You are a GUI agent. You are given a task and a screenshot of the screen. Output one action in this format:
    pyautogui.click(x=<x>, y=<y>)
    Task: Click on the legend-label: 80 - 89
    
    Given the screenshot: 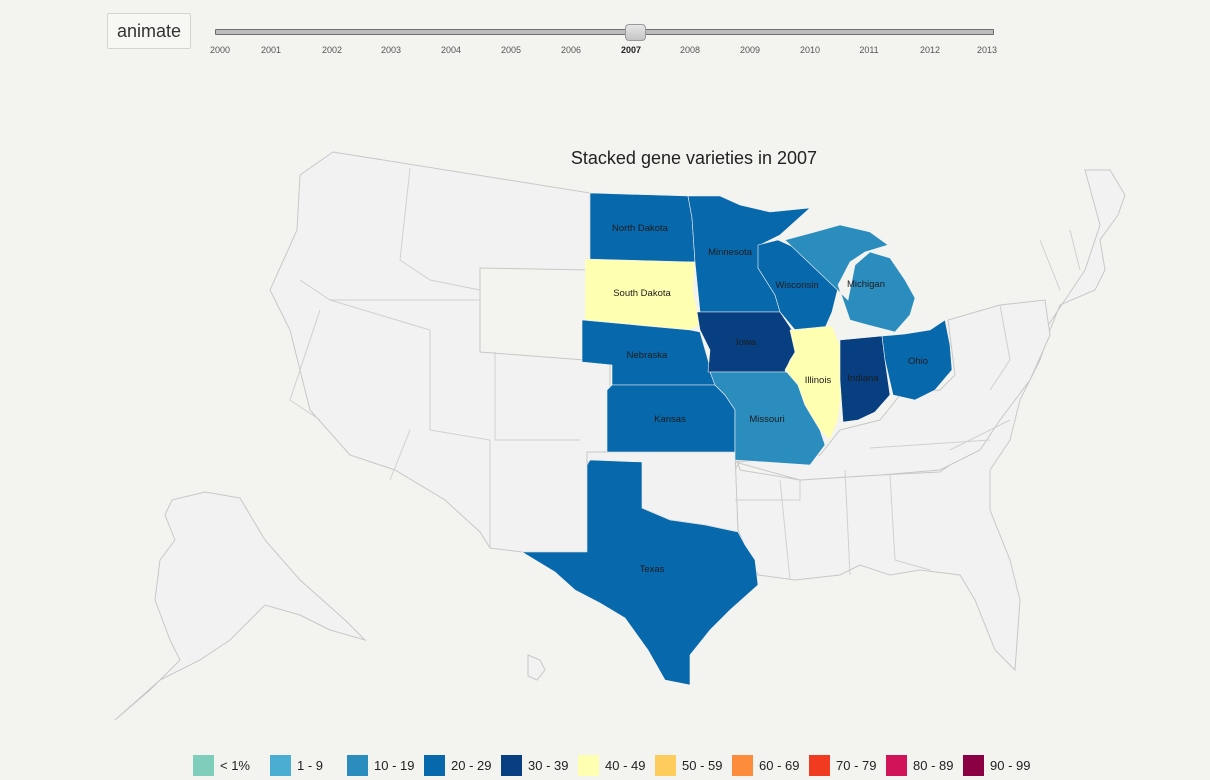 What is the action you would take?
    pyautogui.click(x=933, y=765)
    